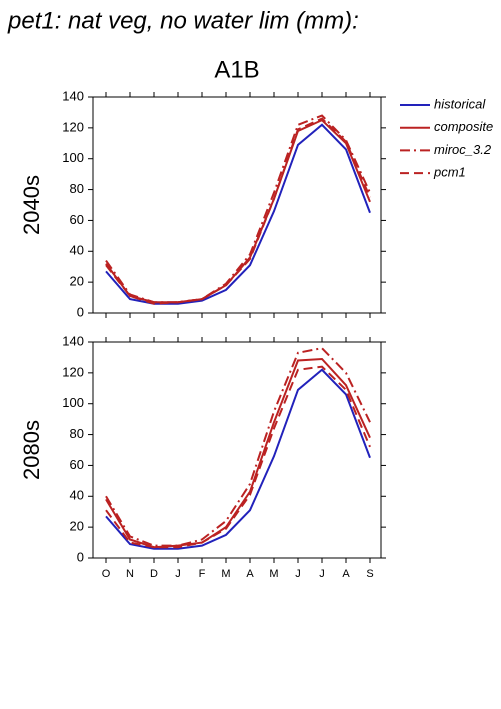  I want to click on x-tick-label: F, so click(202, 574).